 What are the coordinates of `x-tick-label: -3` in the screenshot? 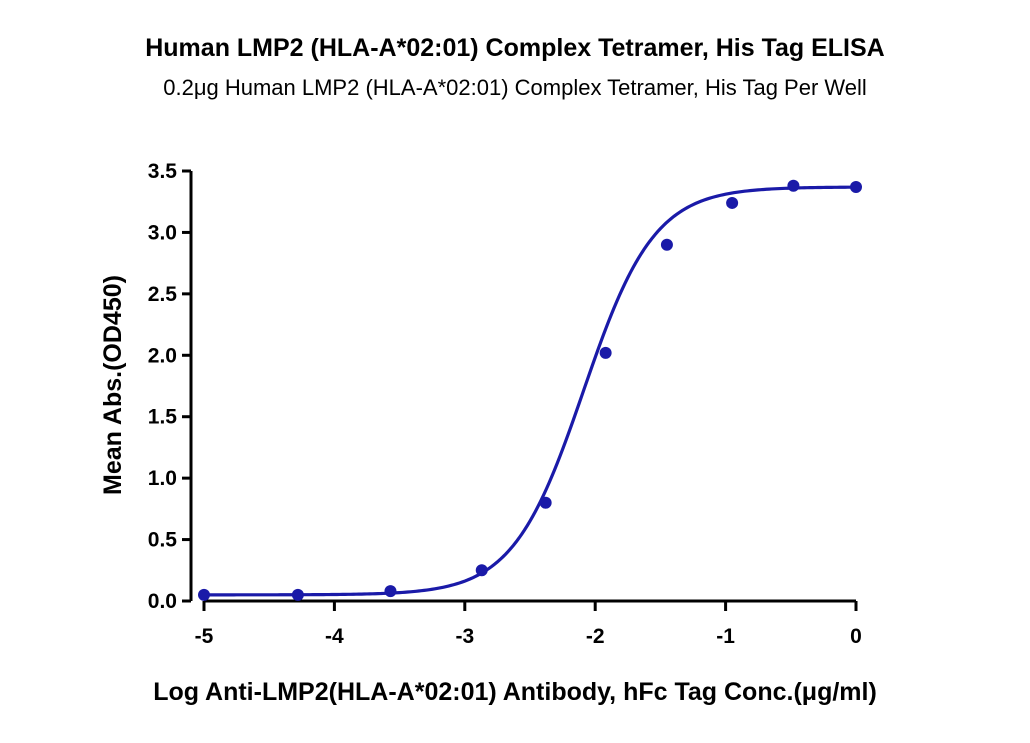 It's located at (464, 636).